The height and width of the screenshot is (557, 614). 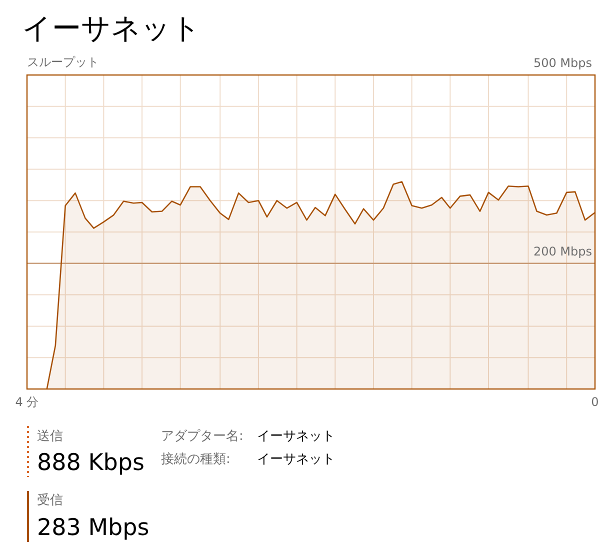 What do you see at coordinates (111, 28) in the screenshot?
I see `chart-title: イーサネット` at bounding box center [111, 28].